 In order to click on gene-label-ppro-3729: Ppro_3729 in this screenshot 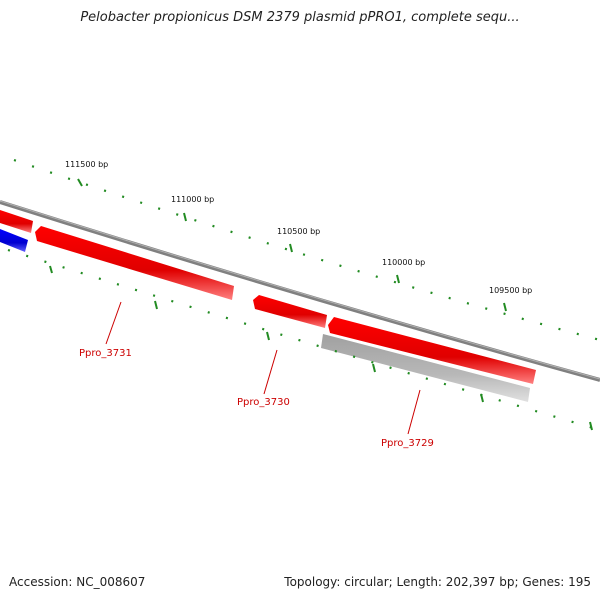, I will do `click(407, 443)`.